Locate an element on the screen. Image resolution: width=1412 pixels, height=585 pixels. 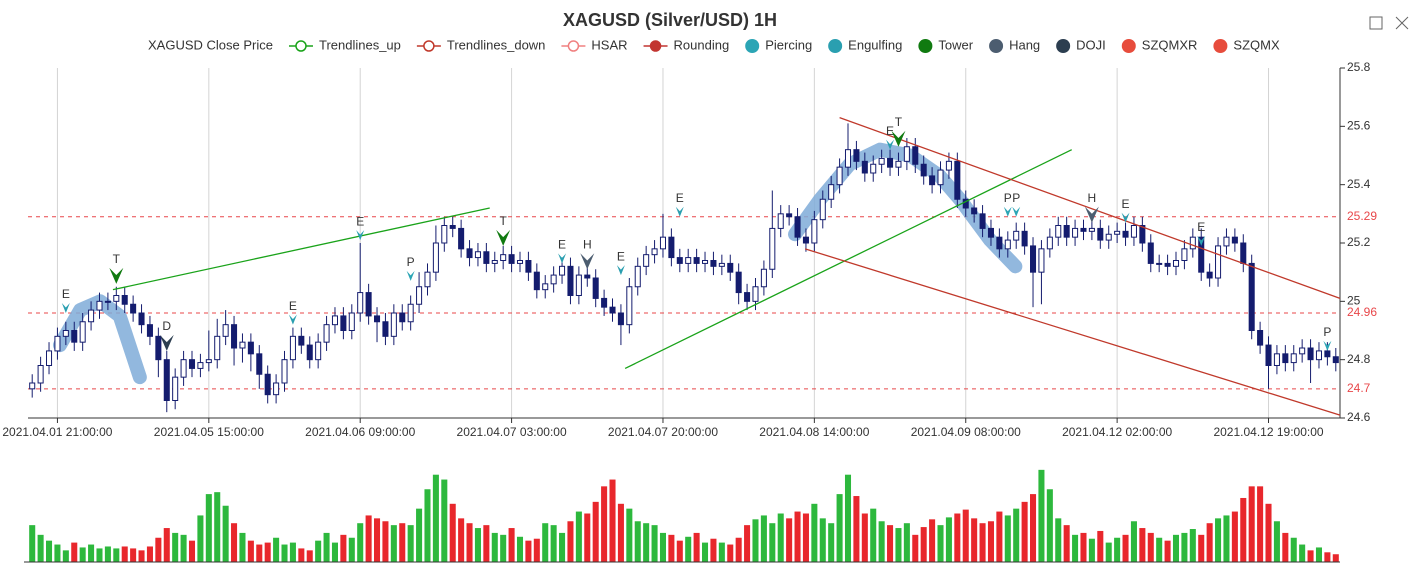
legend-label: SZQMXR is located at coordinates (1170, 44).